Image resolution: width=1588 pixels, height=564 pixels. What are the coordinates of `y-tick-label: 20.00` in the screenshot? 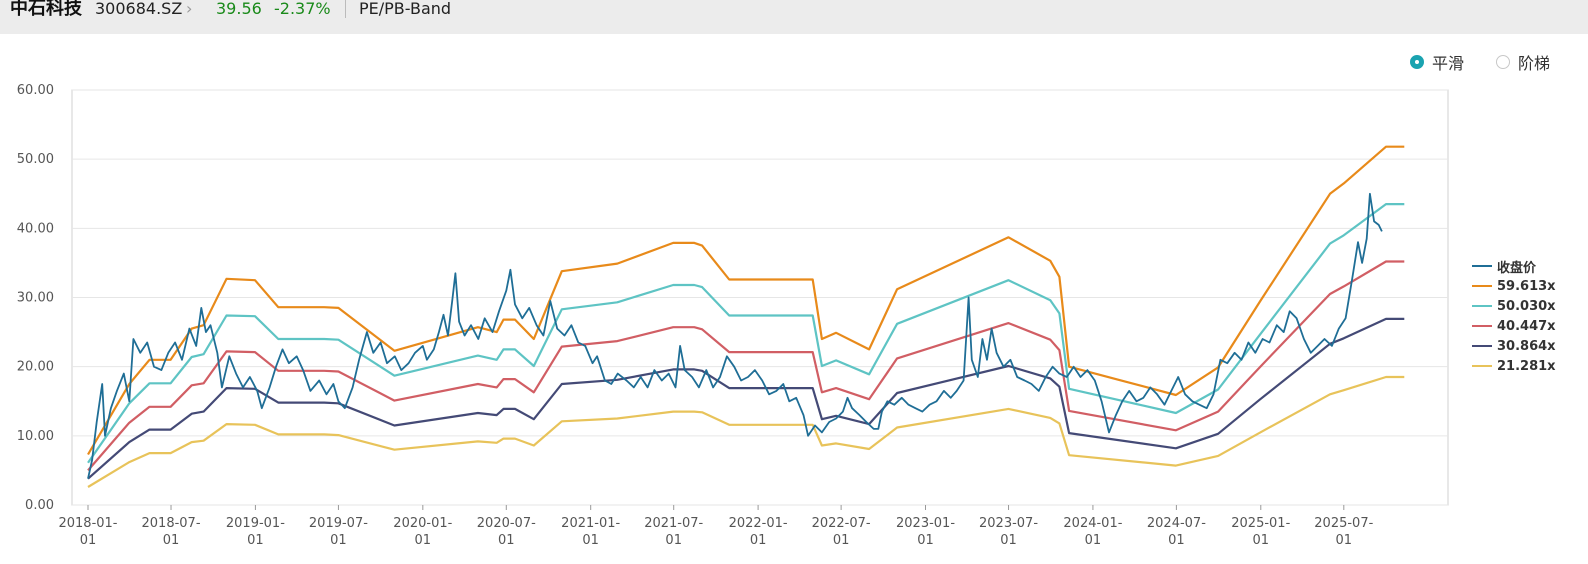 It's located at (35, 367).